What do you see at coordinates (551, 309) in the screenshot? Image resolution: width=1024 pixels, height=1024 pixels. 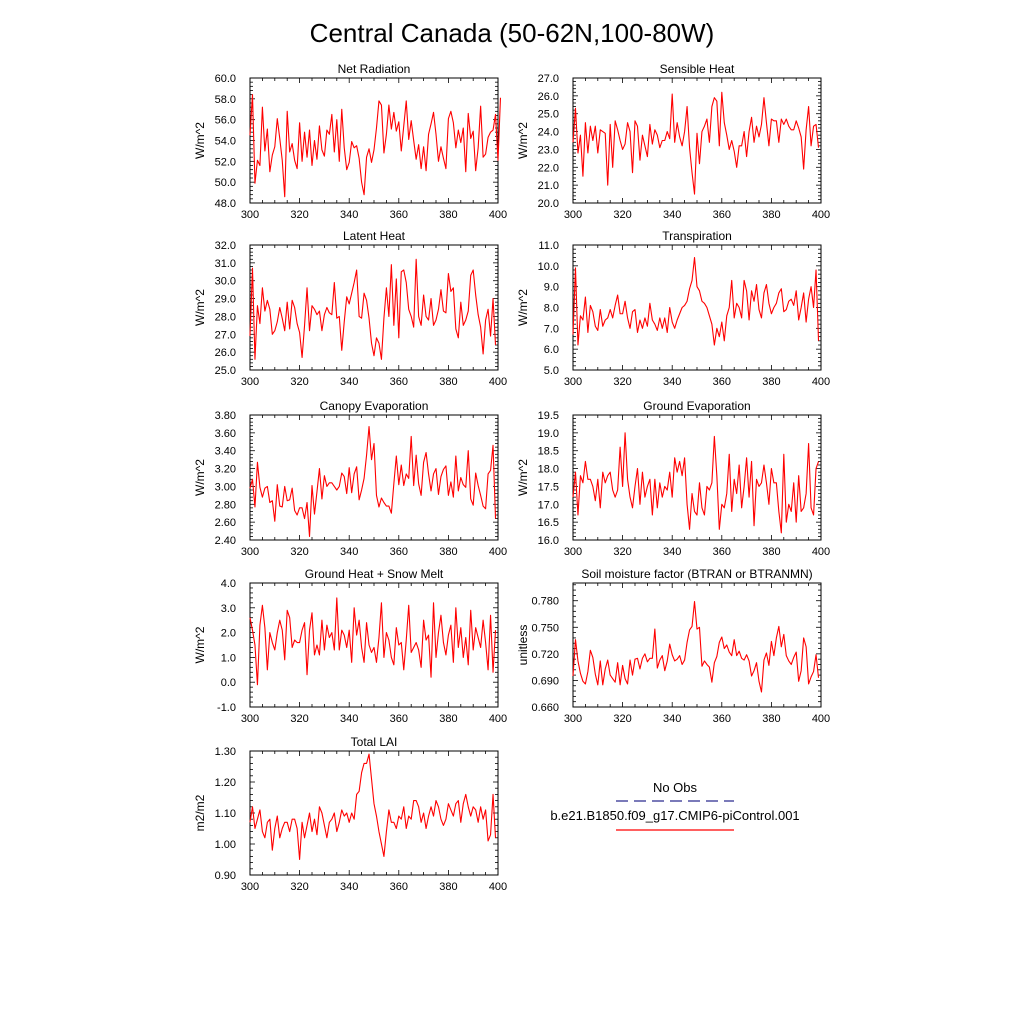 I see `y-tick-label: 8.0` at bounding box center [551, 309].